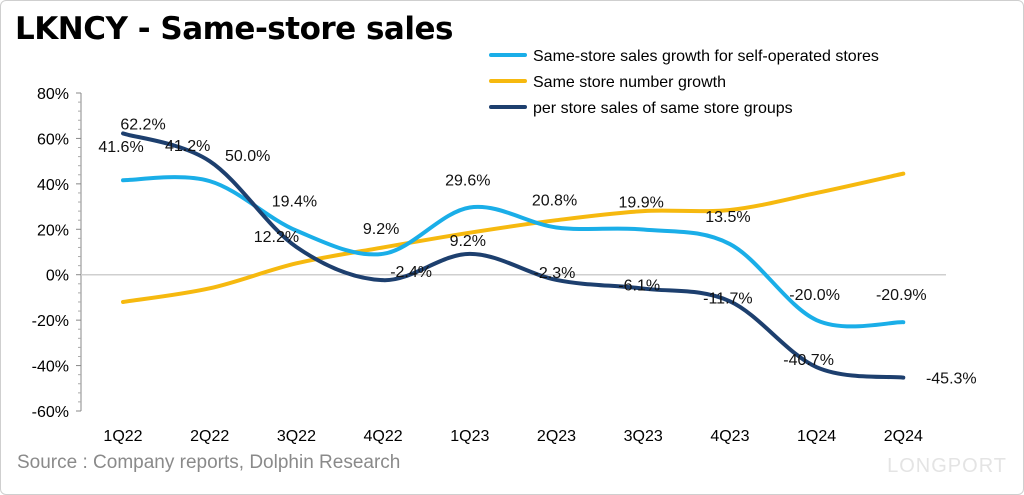  I want to click on data-label: 62.2%, so click(142, 124).